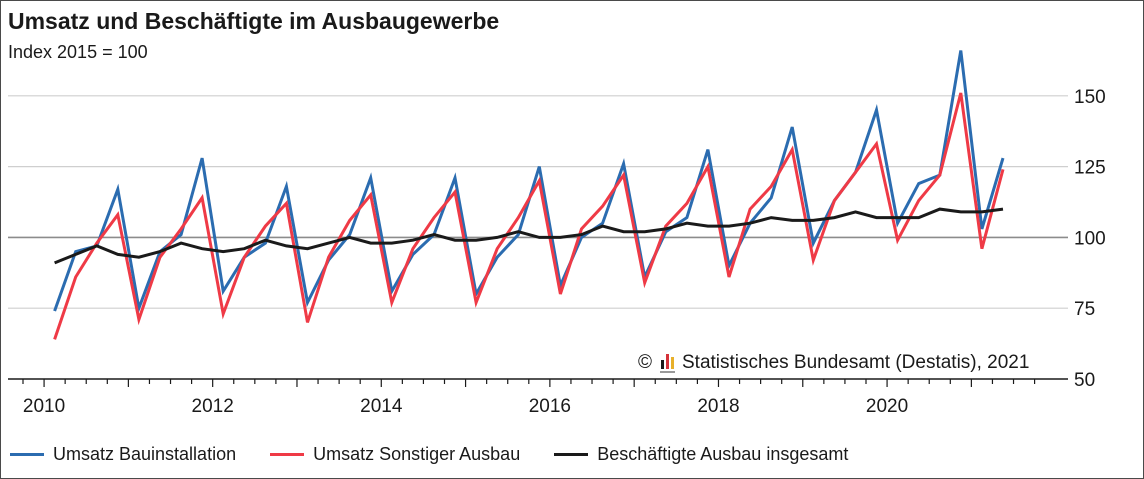 The height and width of the screenshot is (479, 1144). Describe the element at coordinates (887, 406) in the screenshot. I see `x-tick-label: 2020` at that location.